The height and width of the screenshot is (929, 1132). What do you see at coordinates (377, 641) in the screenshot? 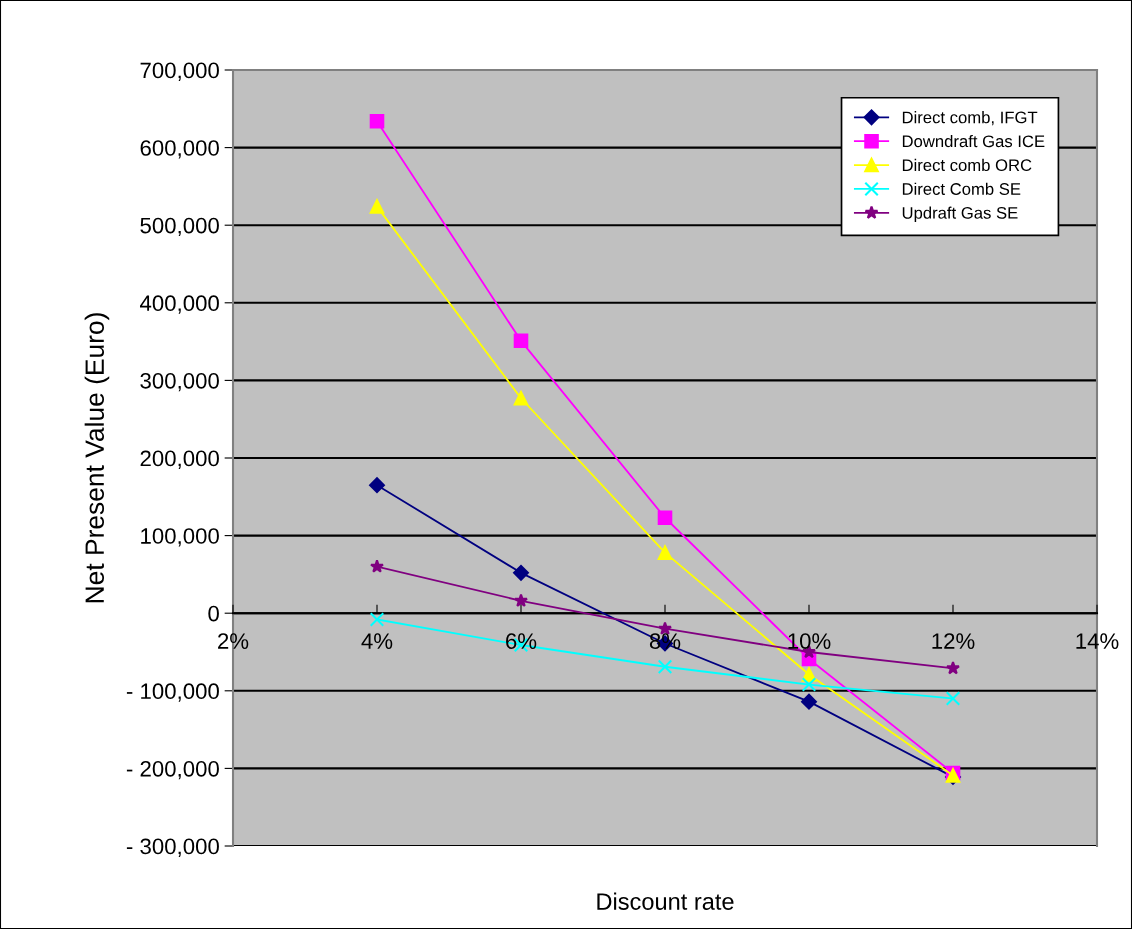
I see `x-tick-label: 4%` at bounding box center [377, 641].